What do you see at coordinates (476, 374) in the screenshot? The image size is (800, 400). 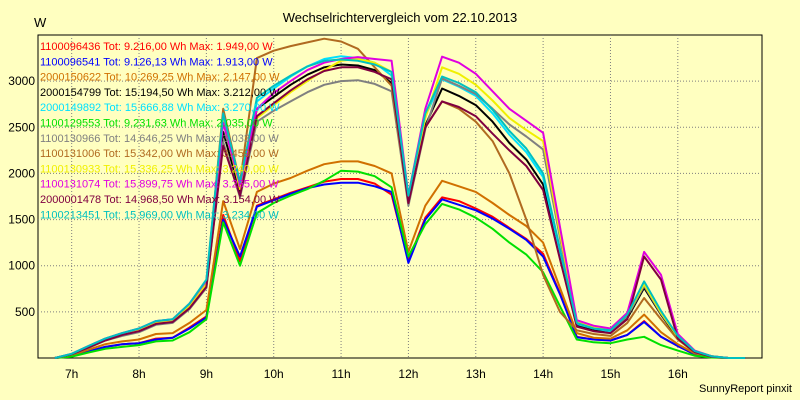 I see `x-tick-label: 13h` at bounding box center [476, 374].